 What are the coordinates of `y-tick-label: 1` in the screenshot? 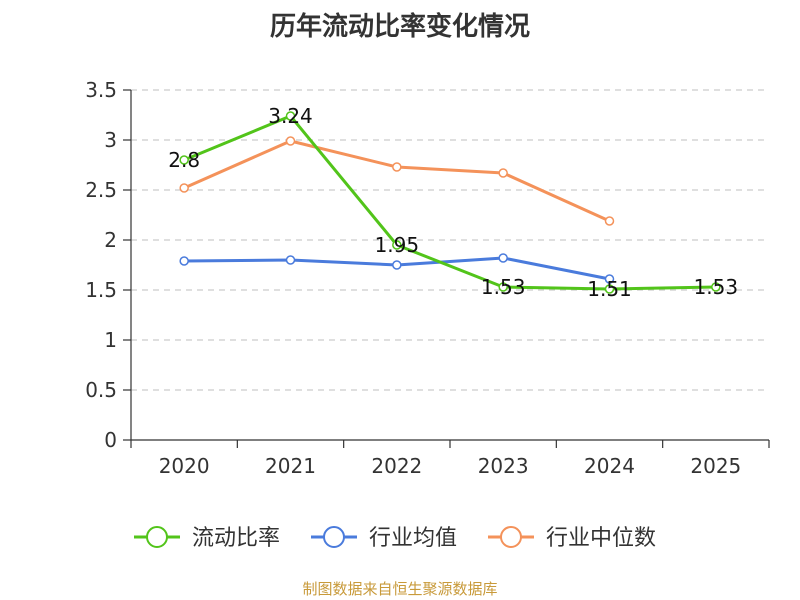 It's located at (110, 340).